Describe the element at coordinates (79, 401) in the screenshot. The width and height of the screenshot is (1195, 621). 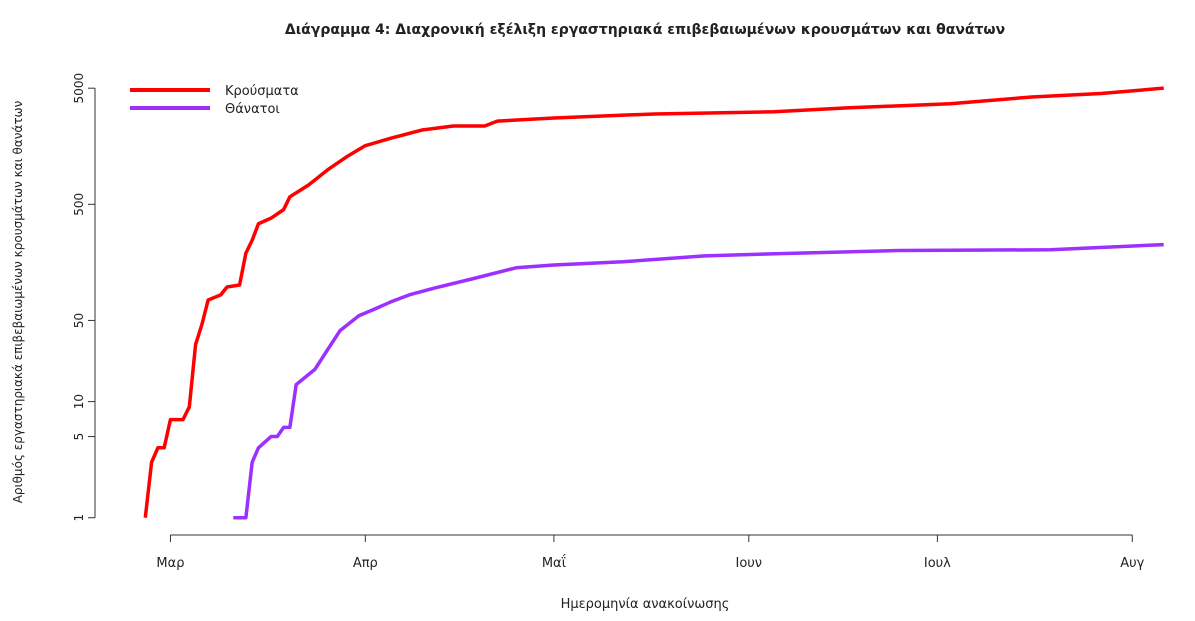
I see `y-tick-label: 10` at that location.